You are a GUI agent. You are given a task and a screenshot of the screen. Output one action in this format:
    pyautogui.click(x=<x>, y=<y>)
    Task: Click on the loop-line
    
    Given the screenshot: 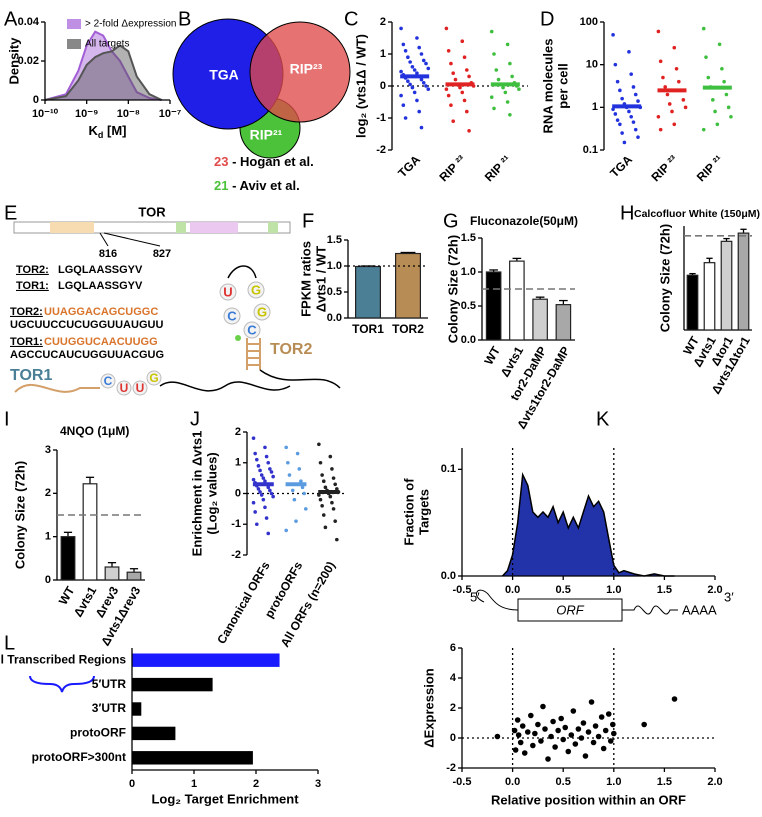 What is the action you would take?
    pyautogui.click(x=242, y=272)
    